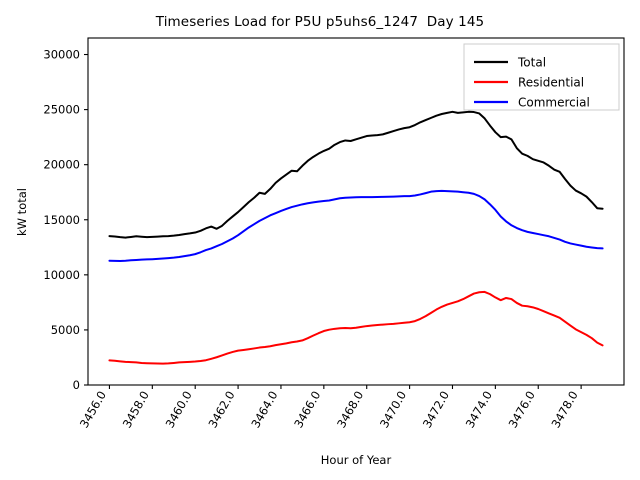 Image resolution: width=640 pixels, height=480 pixels. Describe the element at coordinates (61, 220) in the screenshot. I see `y-tick-label: 15000` at that location.